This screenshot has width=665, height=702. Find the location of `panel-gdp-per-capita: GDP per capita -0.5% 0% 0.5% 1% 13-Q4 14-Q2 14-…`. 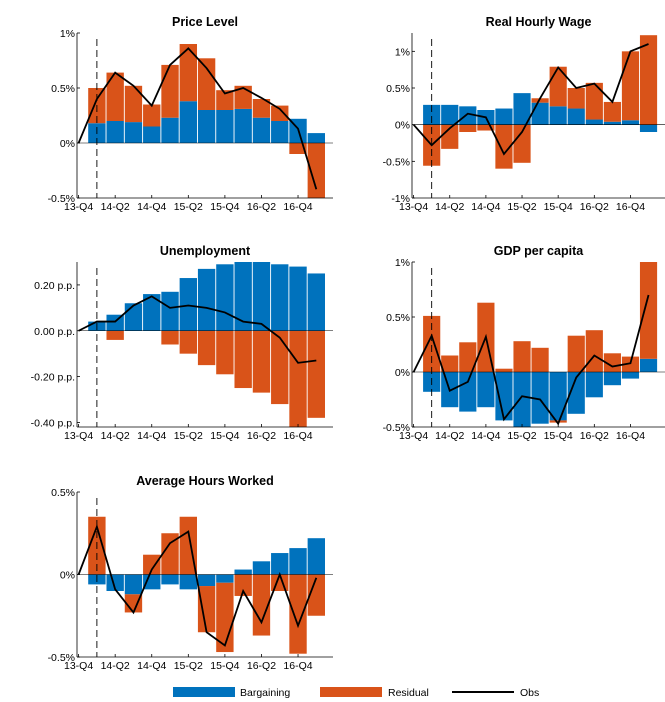

panel-gdp-per-capita: GDP per capita -0.5% 0% 0.5% 1% 13-Q4 14-Q2 14-… is located at coordinates (524, 343).